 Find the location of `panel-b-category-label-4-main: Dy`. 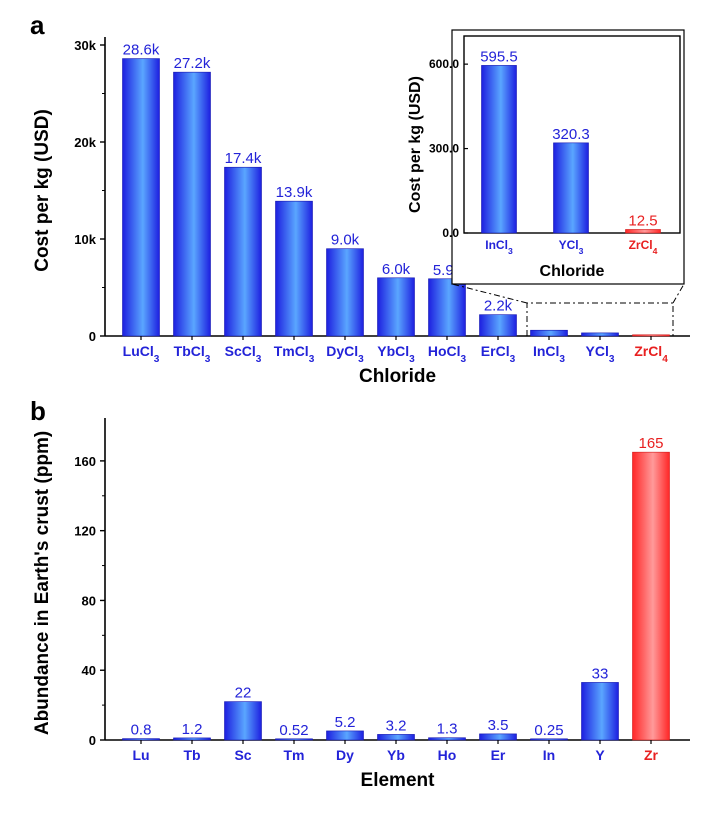

panel-b-category-label-4-main: Dy is located at coordinates (345, 755).